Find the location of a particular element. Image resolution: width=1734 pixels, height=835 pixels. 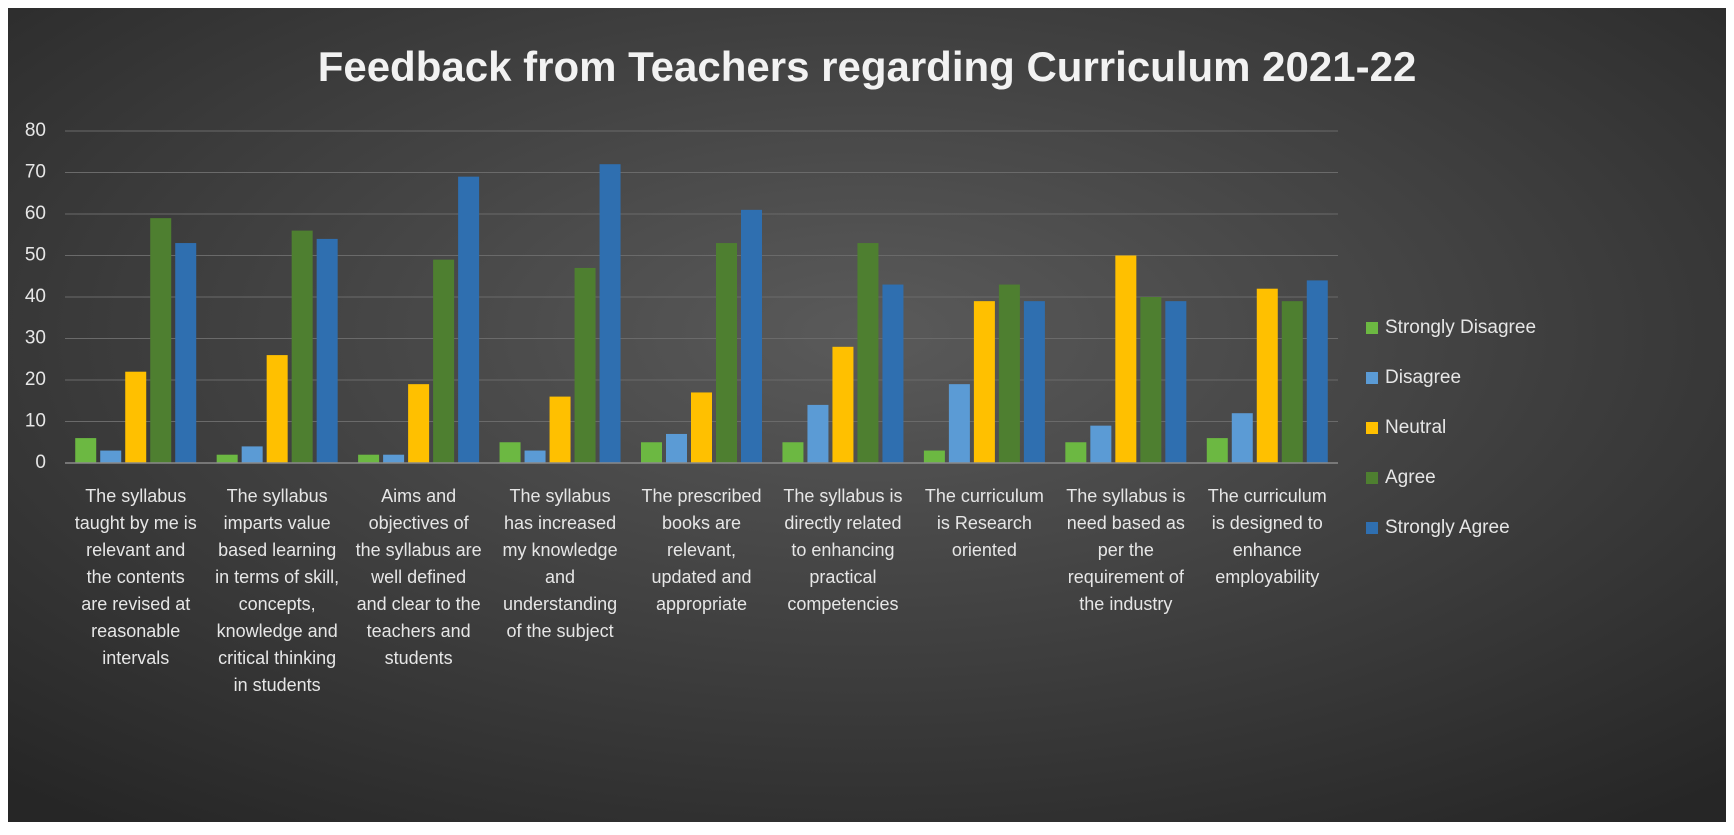

x-tick-label: to enhancing is located at coordinates (842, 550).